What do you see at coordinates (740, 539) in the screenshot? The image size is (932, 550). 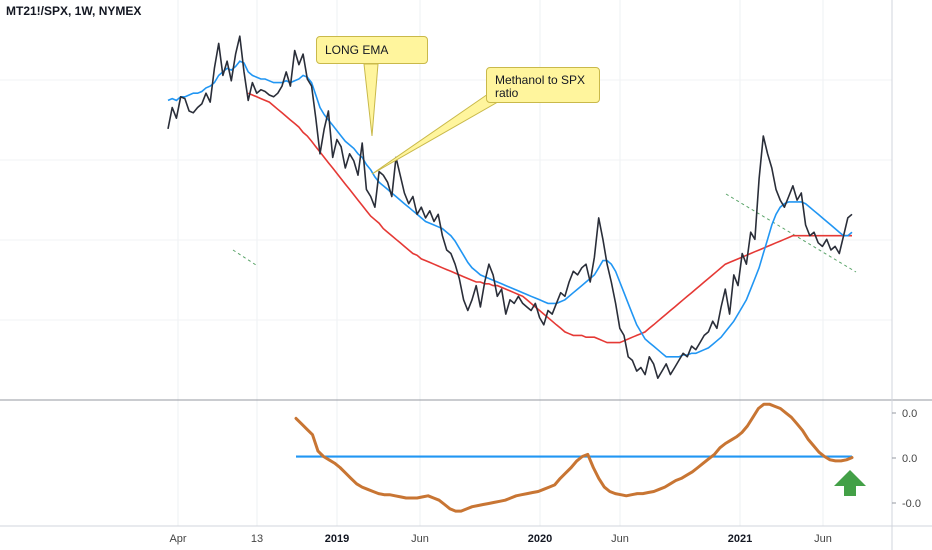 I see `x-tick-label-6: 2021` at bounding box center [740, 539].